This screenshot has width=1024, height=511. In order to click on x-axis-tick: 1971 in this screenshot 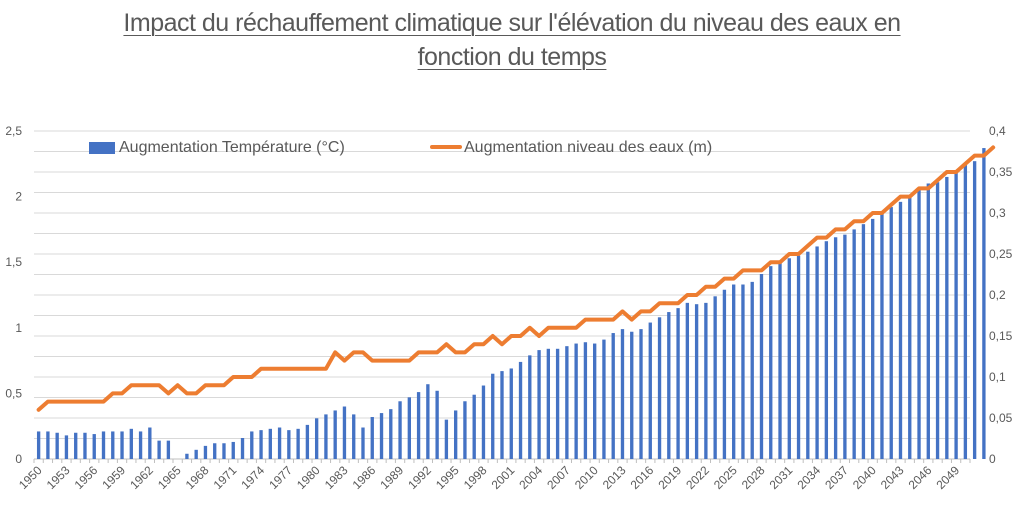, I will do `click(225, 477)`.